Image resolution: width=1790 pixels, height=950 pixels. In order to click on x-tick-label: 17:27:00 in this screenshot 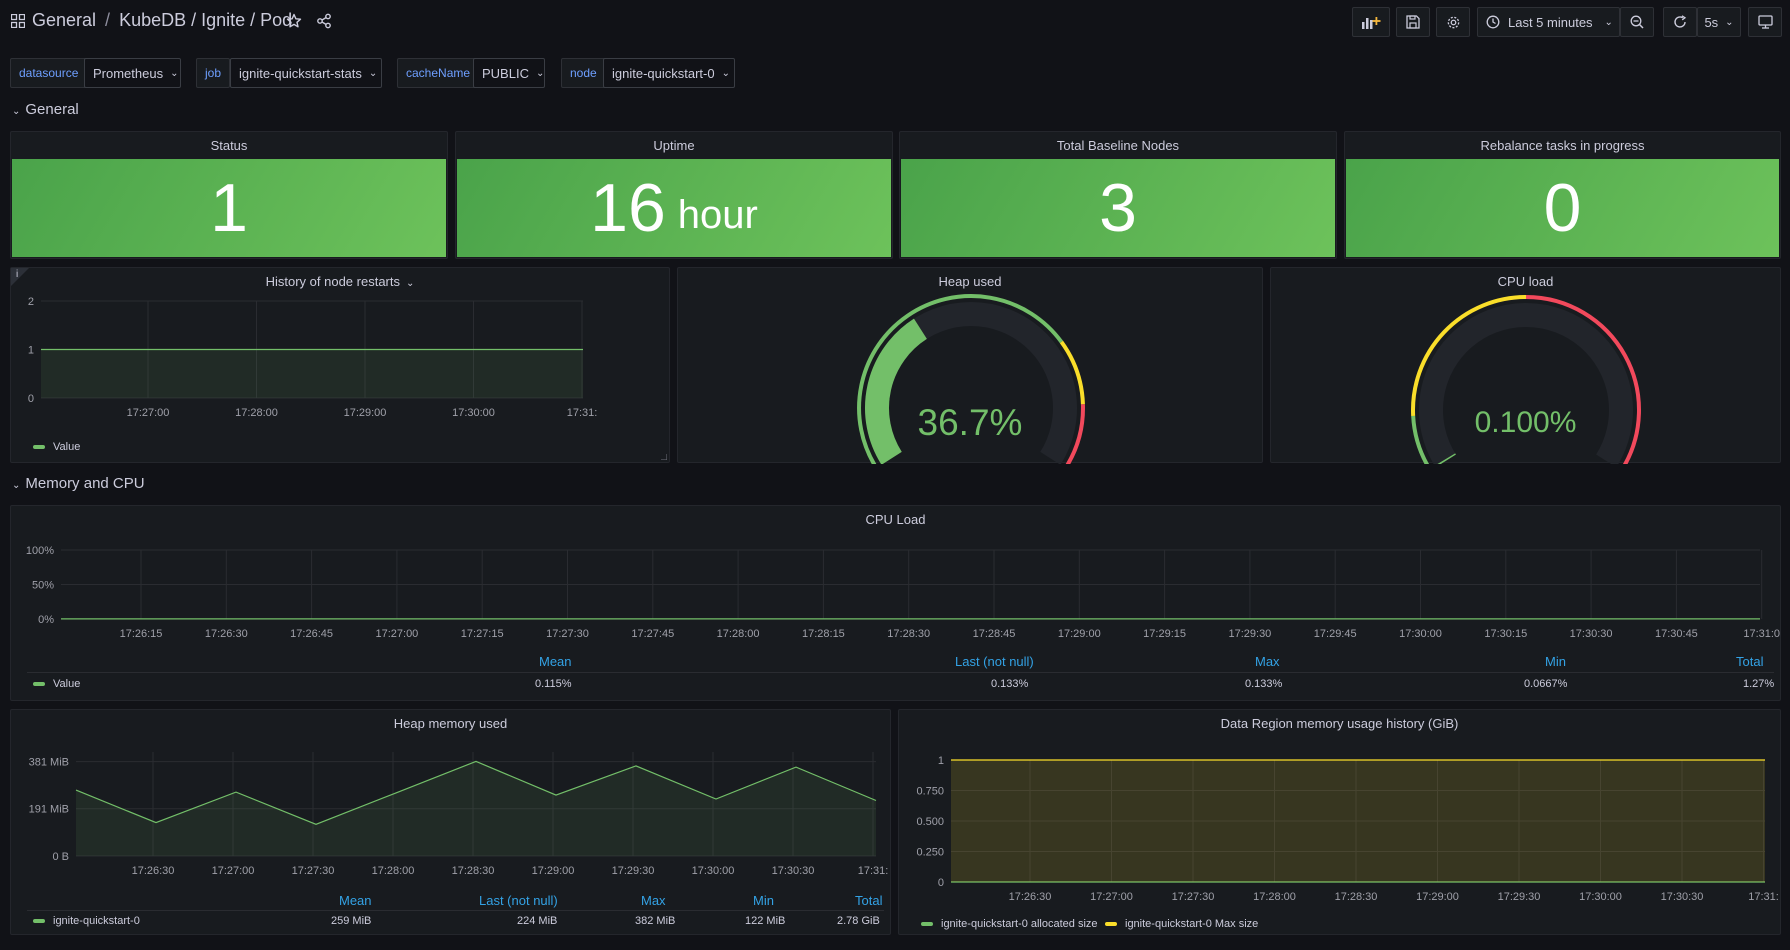, I will do `click(396, 634)`.